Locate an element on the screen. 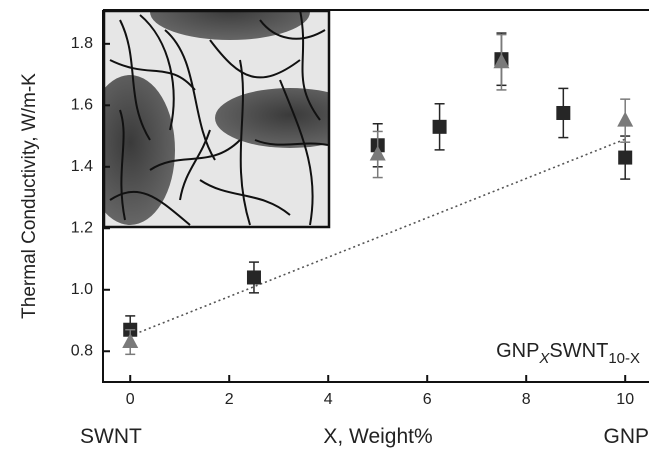 Image resolution: width=649 pixels, height=455 pixels. annotation-part: GNP is located at coordinates (517, 351).